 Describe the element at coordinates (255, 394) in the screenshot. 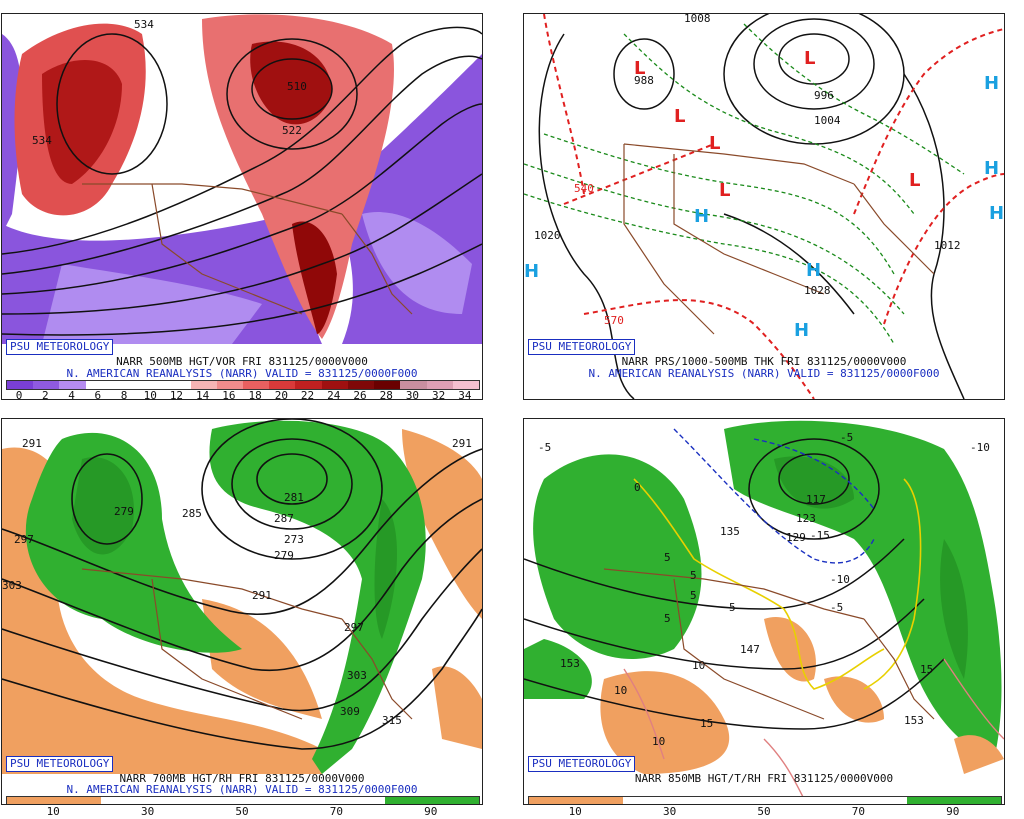

I see `colorbar-label: 18` at that location.